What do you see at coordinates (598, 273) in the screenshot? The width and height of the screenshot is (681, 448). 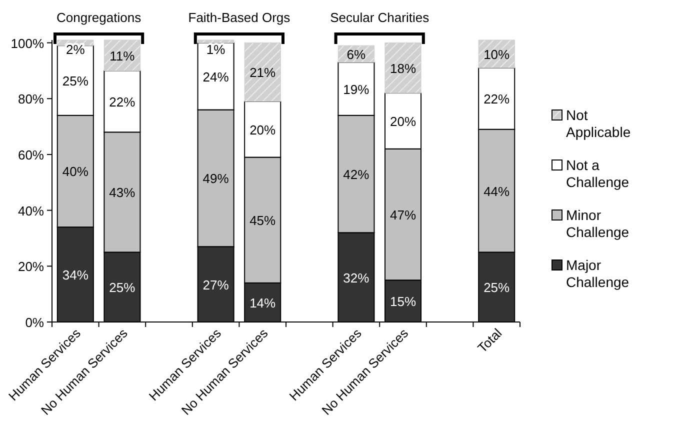 I see `legend-label: Major Challenge` at bounding box center [598, 273].